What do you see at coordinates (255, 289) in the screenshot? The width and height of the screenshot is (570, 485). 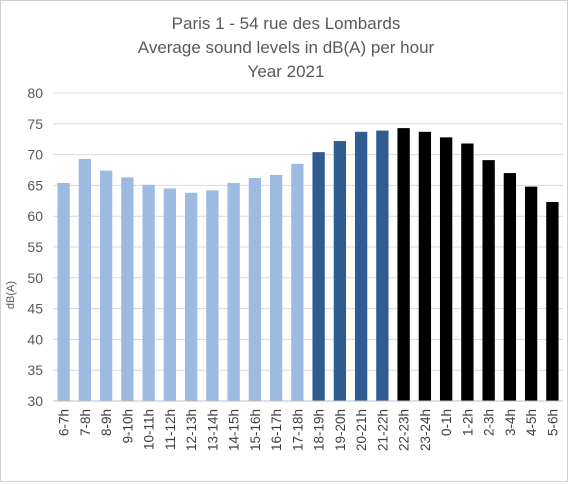 I see `bar-15-16h` at bounding box center [255, 289].